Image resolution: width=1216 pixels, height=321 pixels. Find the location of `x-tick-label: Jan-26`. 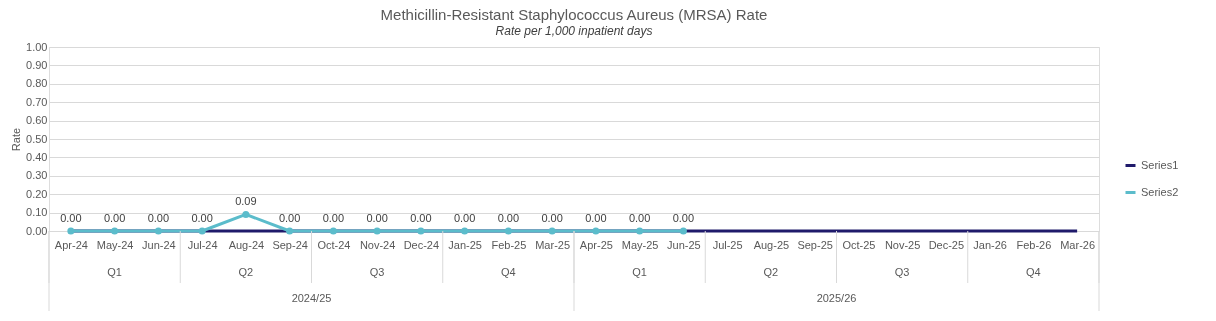

x-tick-label: Jan-26 is located at coordinates (990, 244).